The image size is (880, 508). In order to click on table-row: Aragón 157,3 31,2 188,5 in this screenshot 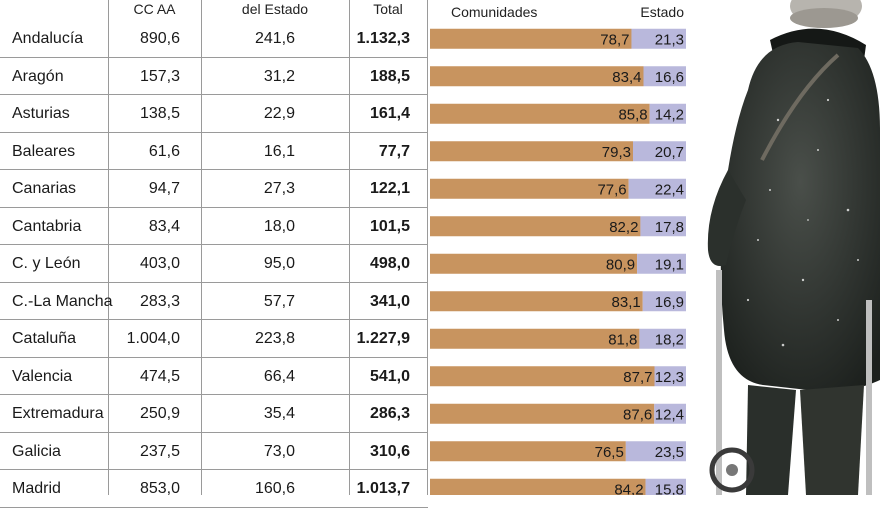, I will do `click(214, 76)`.